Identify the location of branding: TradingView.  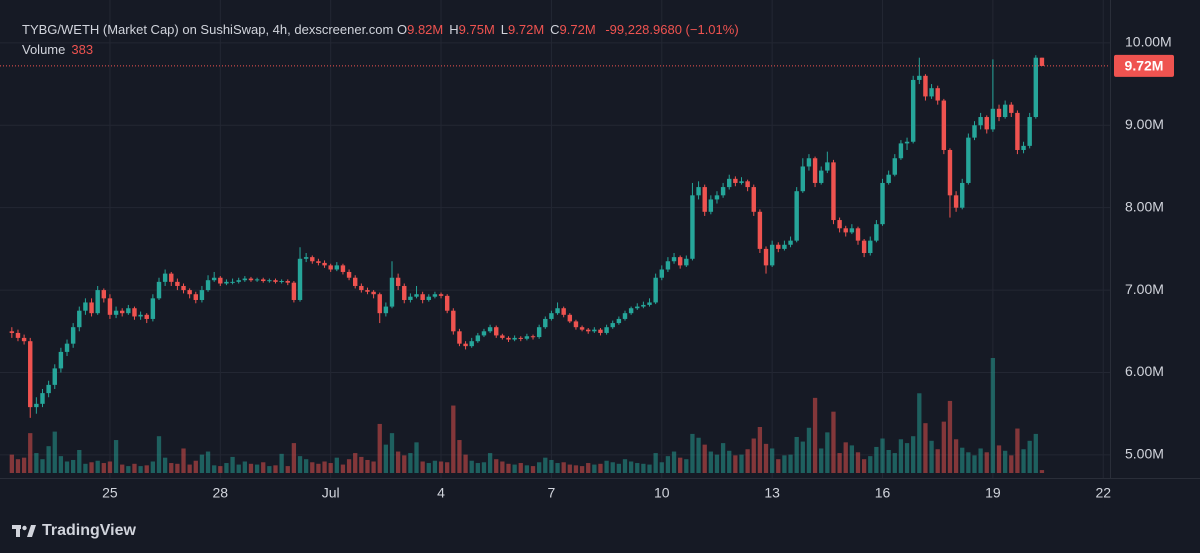
(74, 531).